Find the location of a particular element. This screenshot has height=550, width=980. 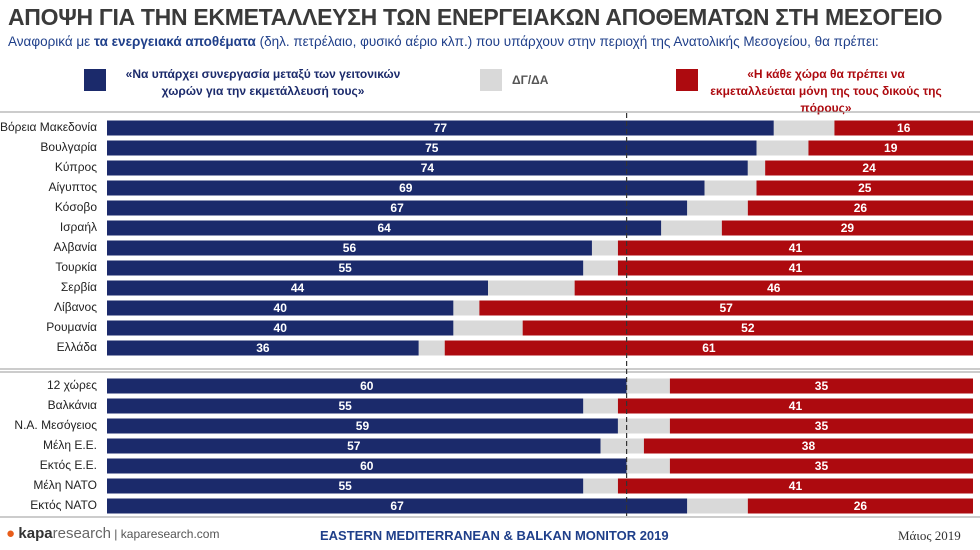

data-label: 36 is located at coordinates (263, 348).